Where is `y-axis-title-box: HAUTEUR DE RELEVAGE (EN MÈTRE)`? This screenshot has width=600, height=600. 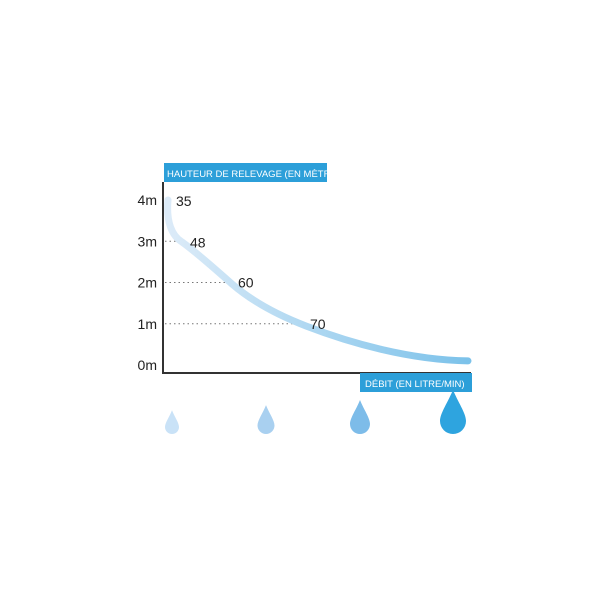
y-axis-title-box: HAUTEUR DE RELEVAGE (EN MÈTRE) is located at coordinates (252, 172).